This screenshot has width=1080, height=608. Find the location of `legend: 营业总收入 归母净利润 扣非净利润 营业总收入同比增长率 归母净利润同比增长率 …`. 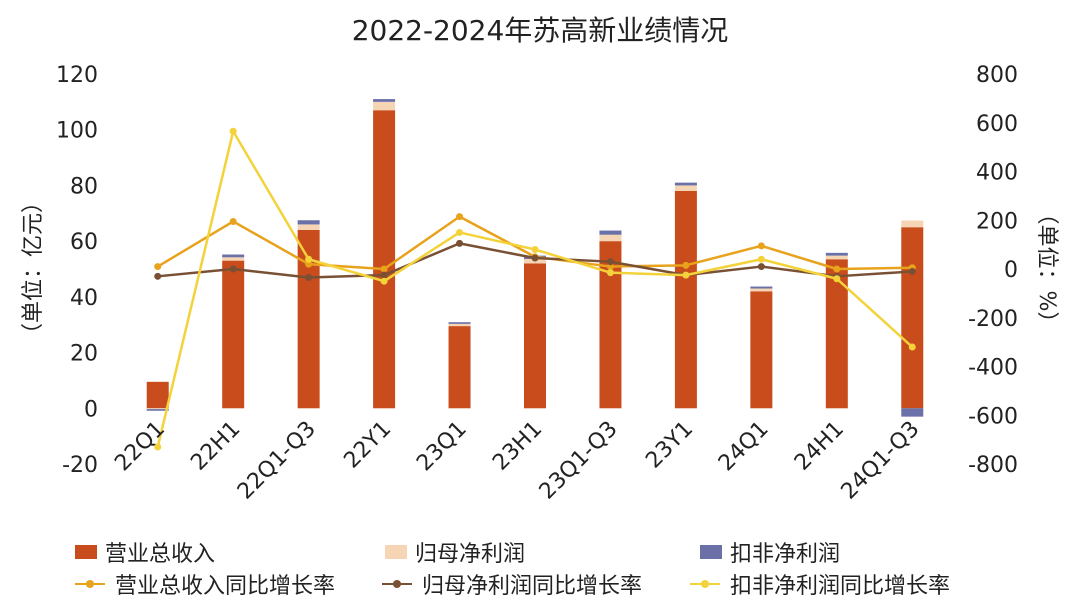

legend: 营业总收入 归母净利润 扣非净利润 营业总收入同比增长率 归母净利润同比增长率 … is located at coordinates (540, 568).